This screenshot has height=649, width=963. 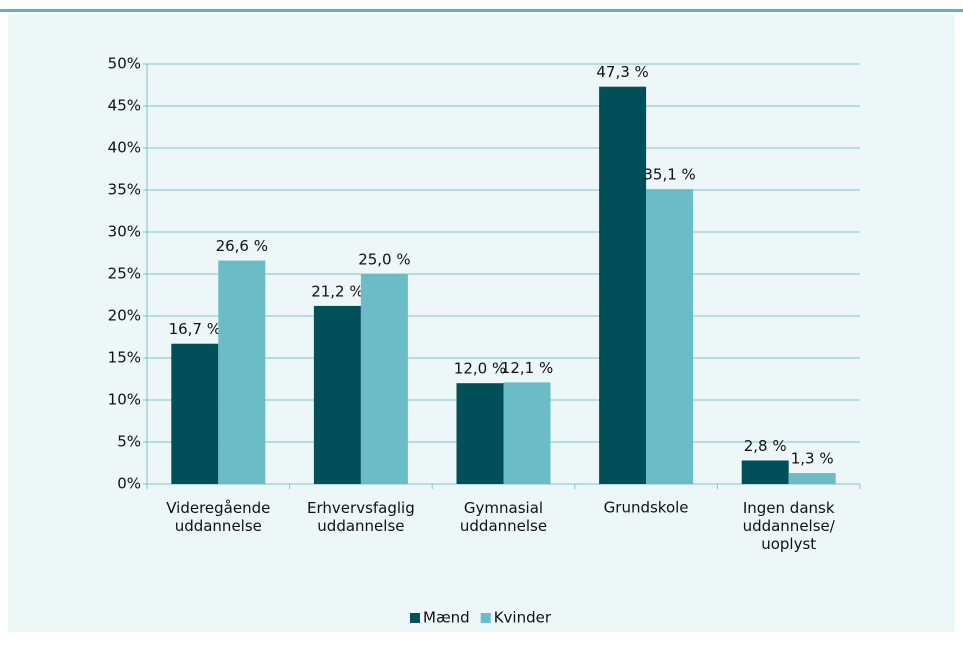 What do you see at coordinates (129, 442) in the screenshot?
I see `y-tick-label: 5%` at bounding box center [129, 442].